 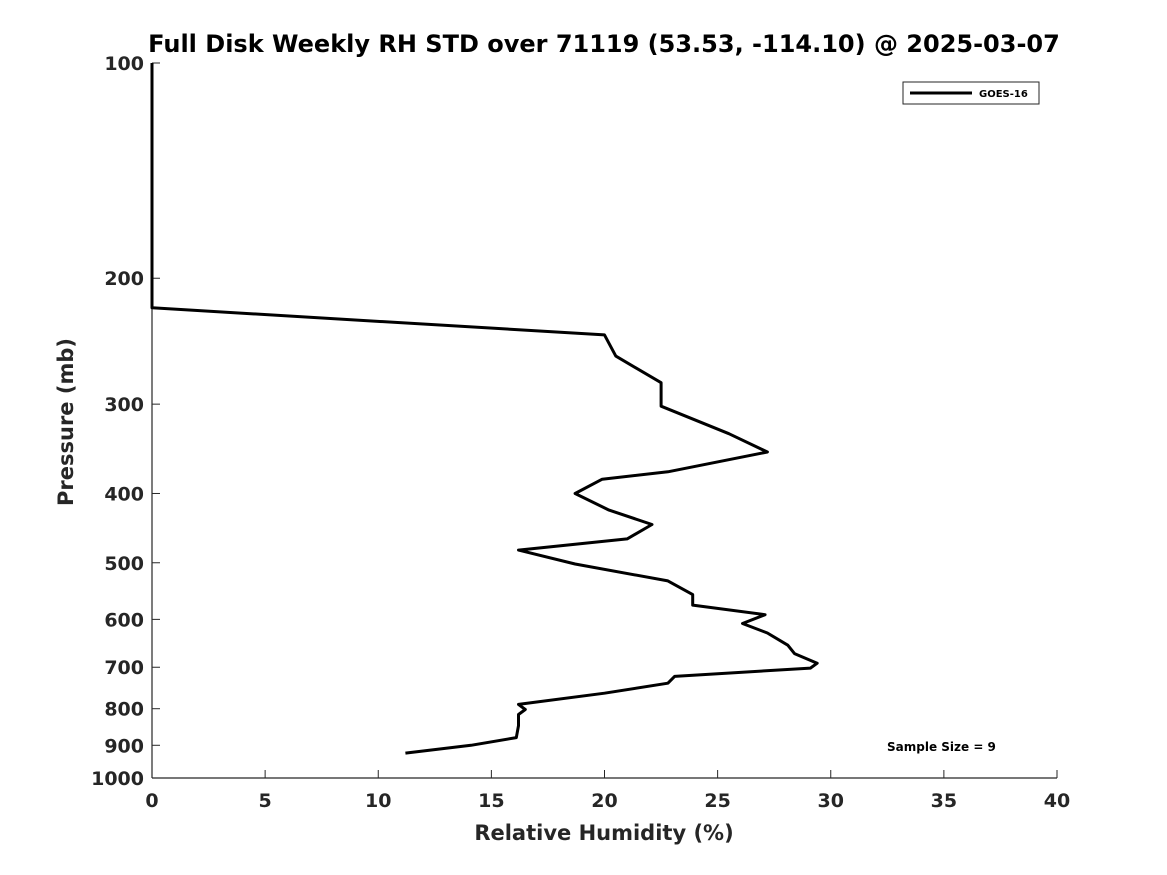 I want to click on y-tick-label: 600, so click(x=124, y=620).